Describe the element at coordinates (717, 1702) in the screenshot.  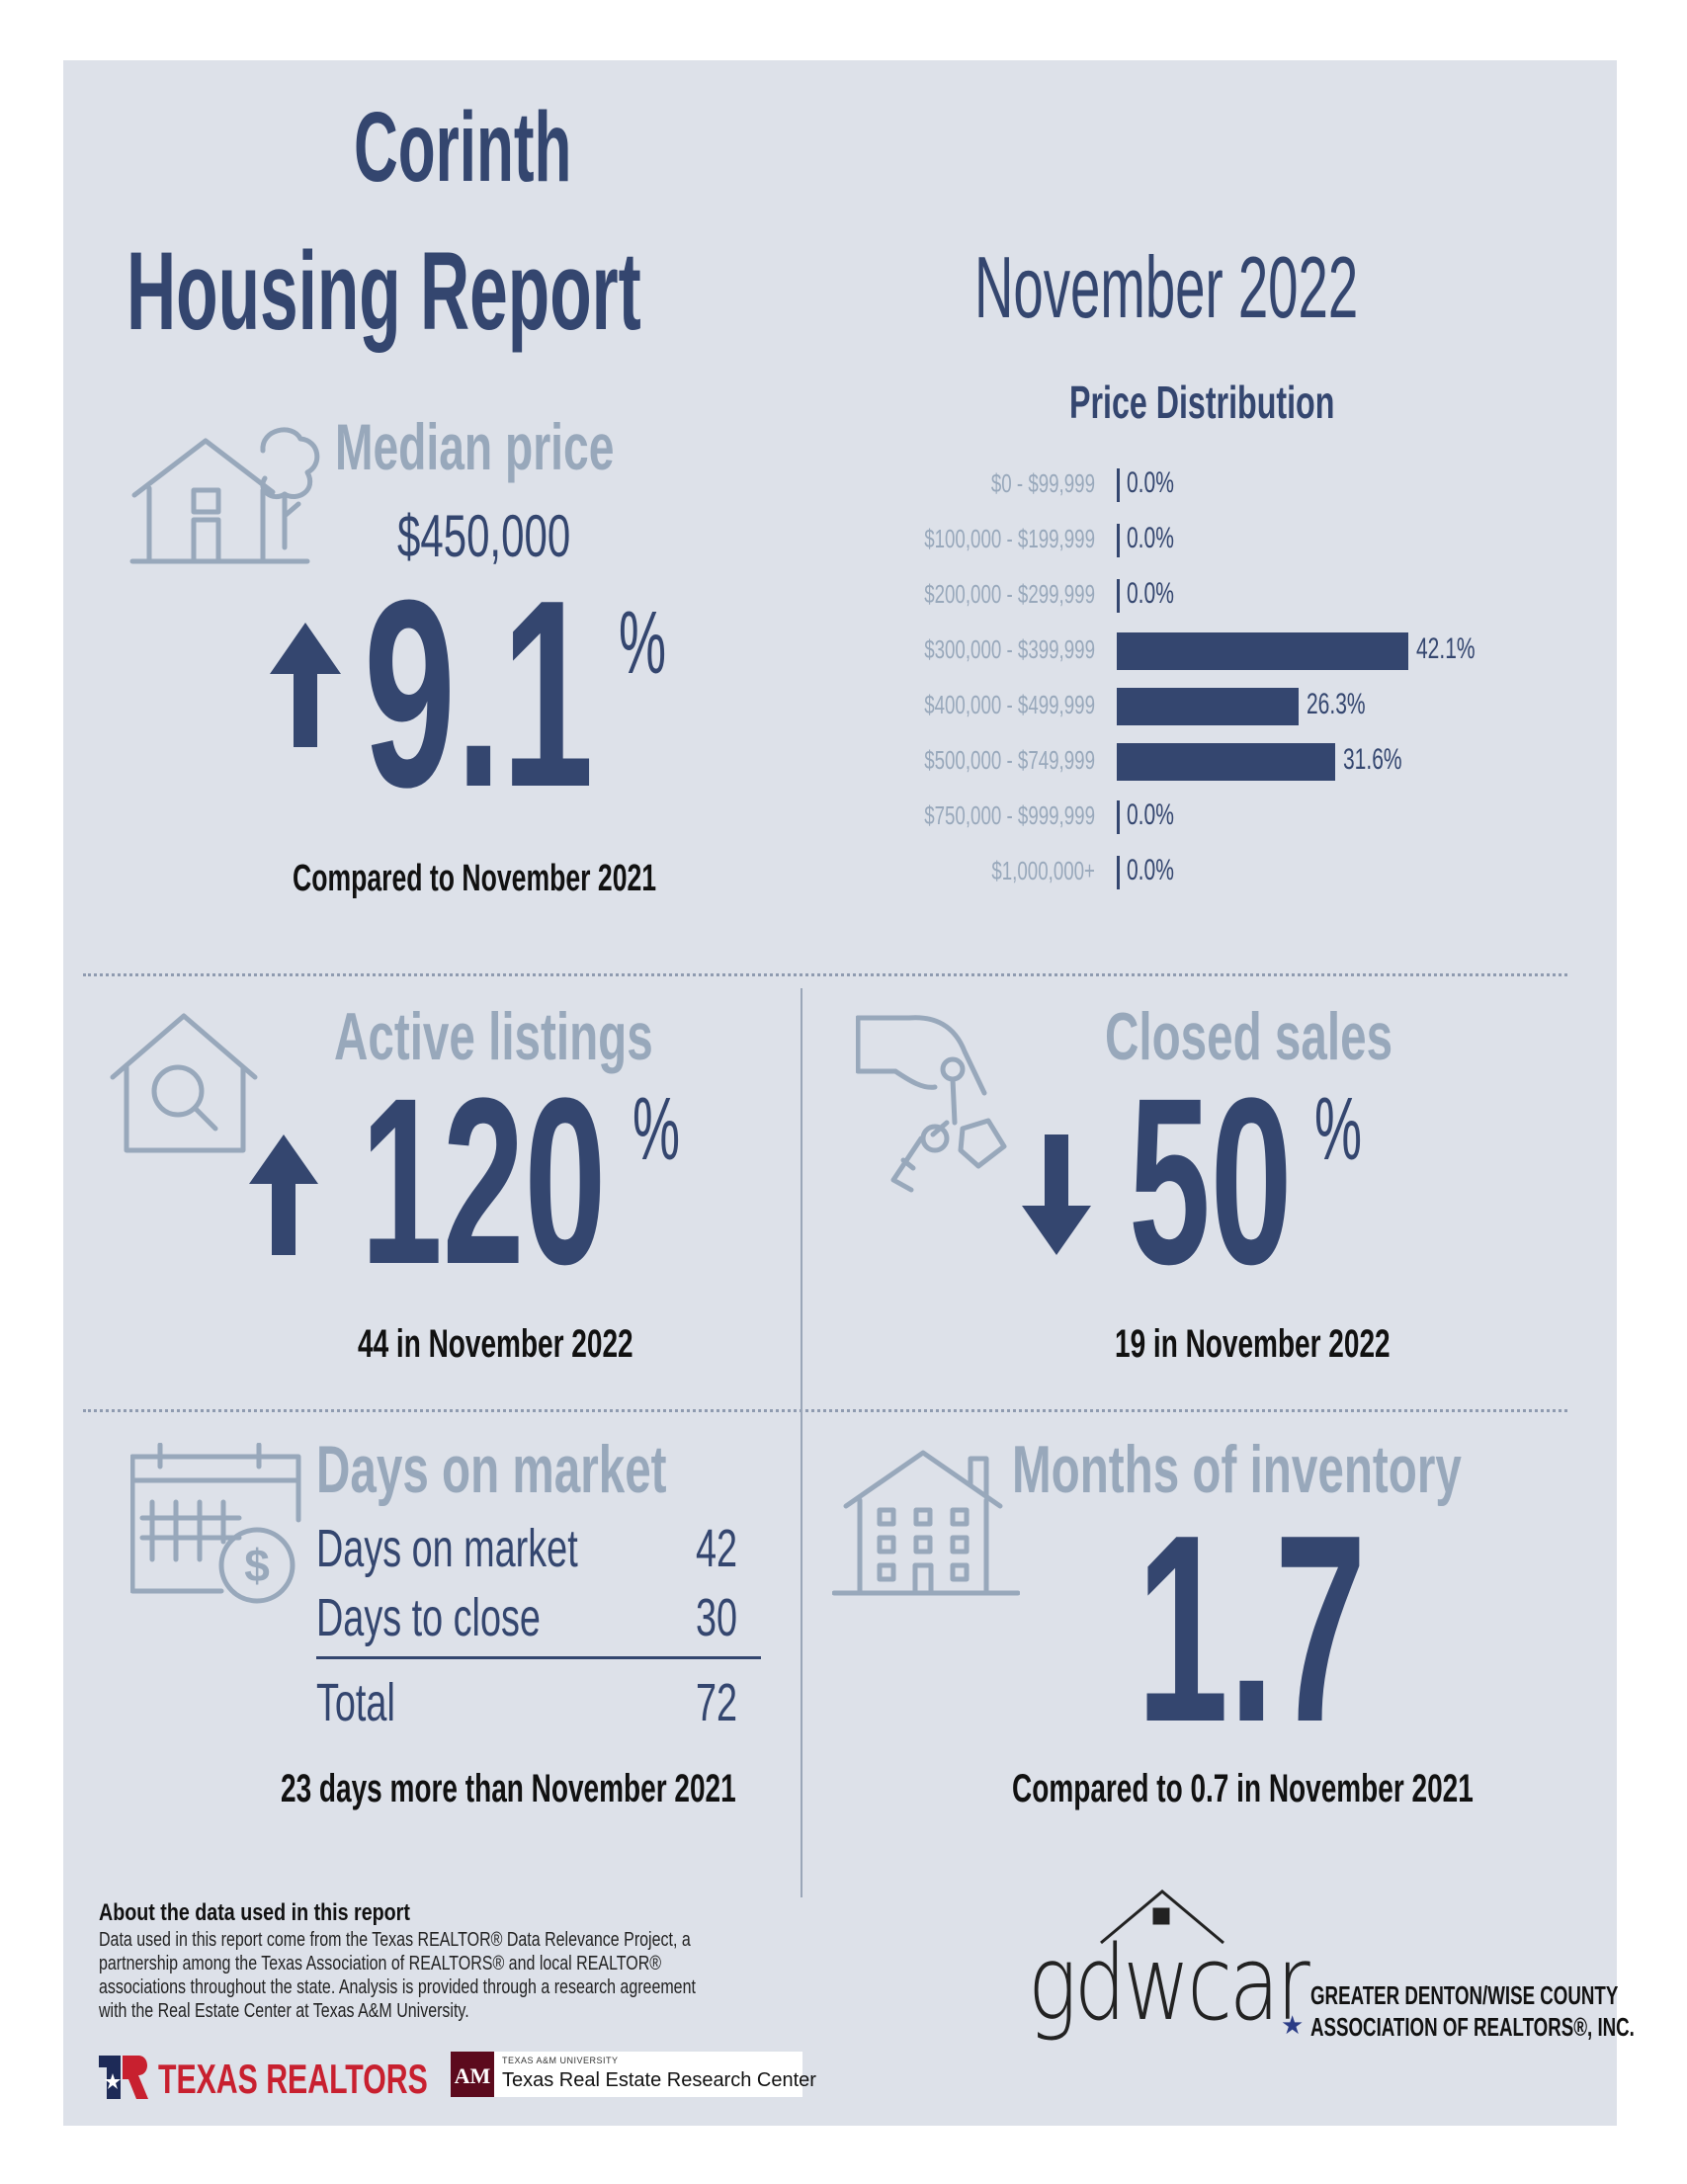
I see `total-value: 72` at that location.